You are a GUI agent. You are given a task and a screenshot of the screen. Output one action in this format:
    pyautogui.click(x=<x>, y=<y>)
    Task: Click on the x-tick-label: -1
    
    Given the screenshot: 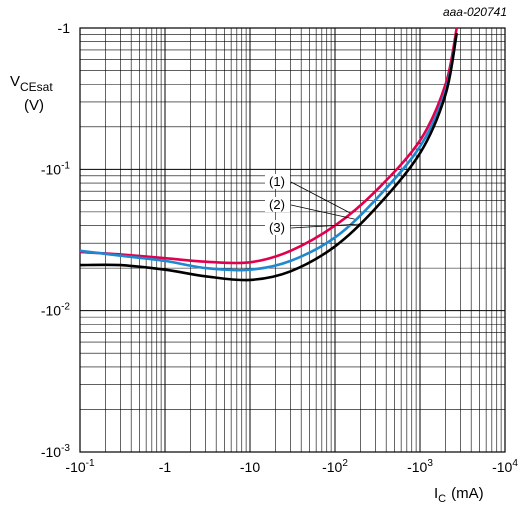 What is the action you would take?
    pyautogui.click(x=165, y=467)
    